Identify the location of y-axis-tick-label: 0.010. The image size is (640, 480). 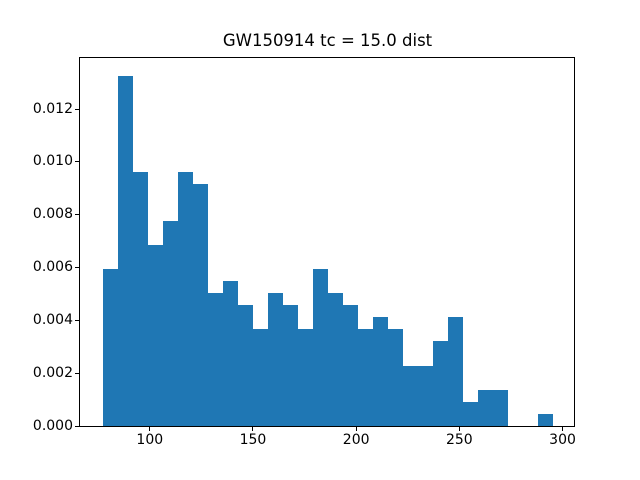
(52, 161).